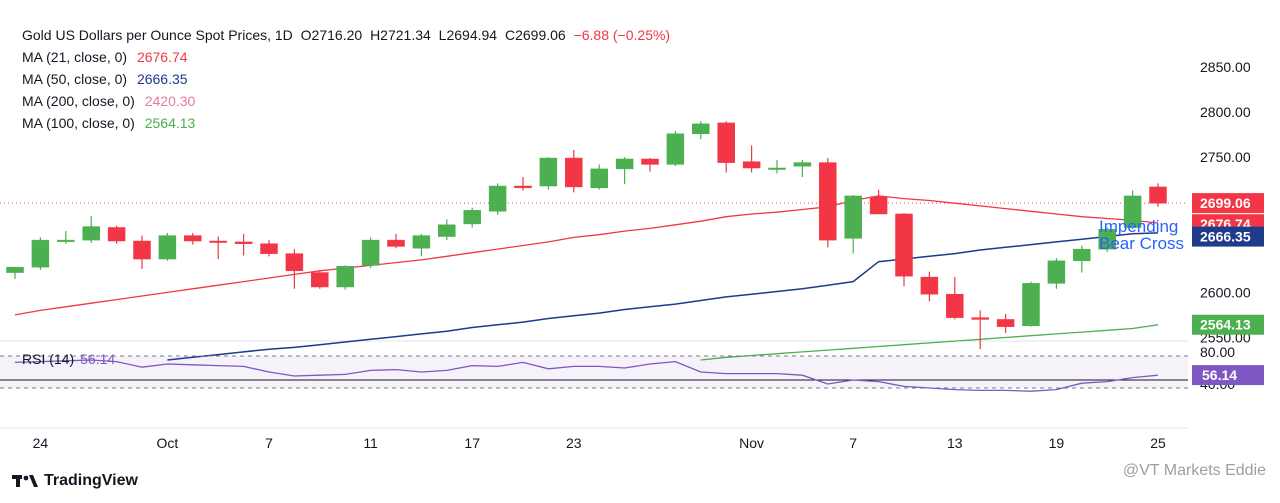  I want to click on ma21-label: MA (21, close, 0), so click(75, 57).